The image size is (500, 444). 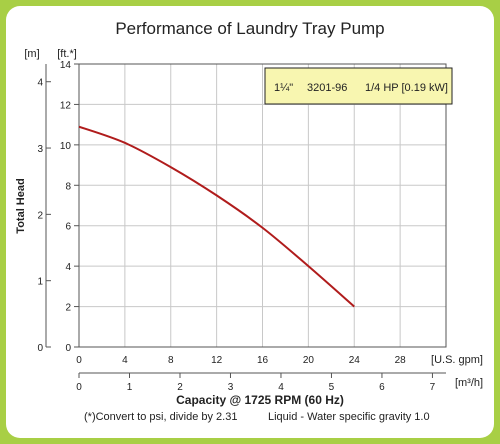 I want to click on x-primary-tick-label: 20, so click(x=309, y=360).